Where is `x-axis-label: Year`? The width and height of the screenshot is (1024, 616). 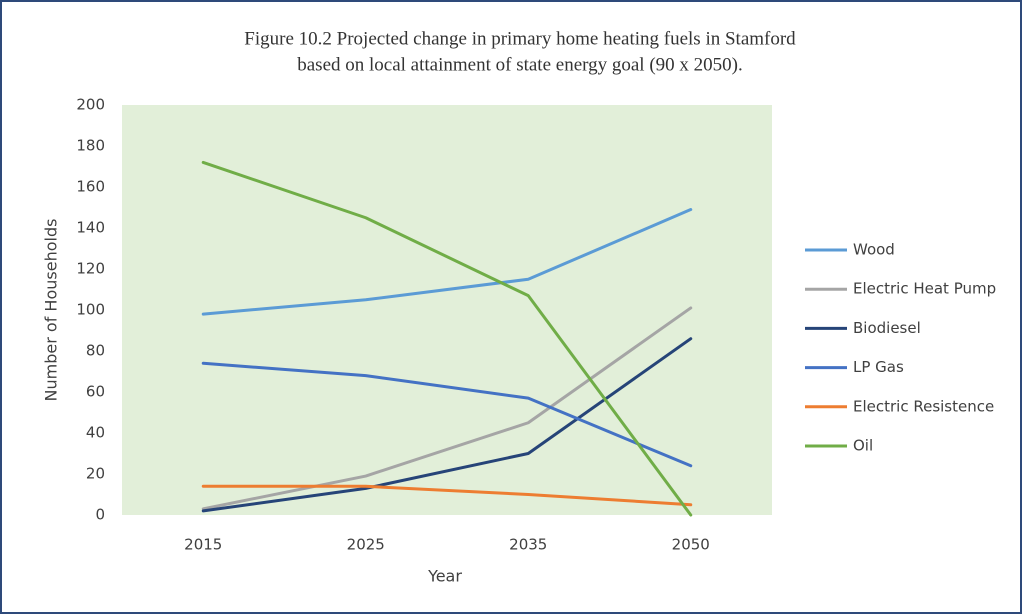 x-axis-label: Year is located at coordinates (444, 576).